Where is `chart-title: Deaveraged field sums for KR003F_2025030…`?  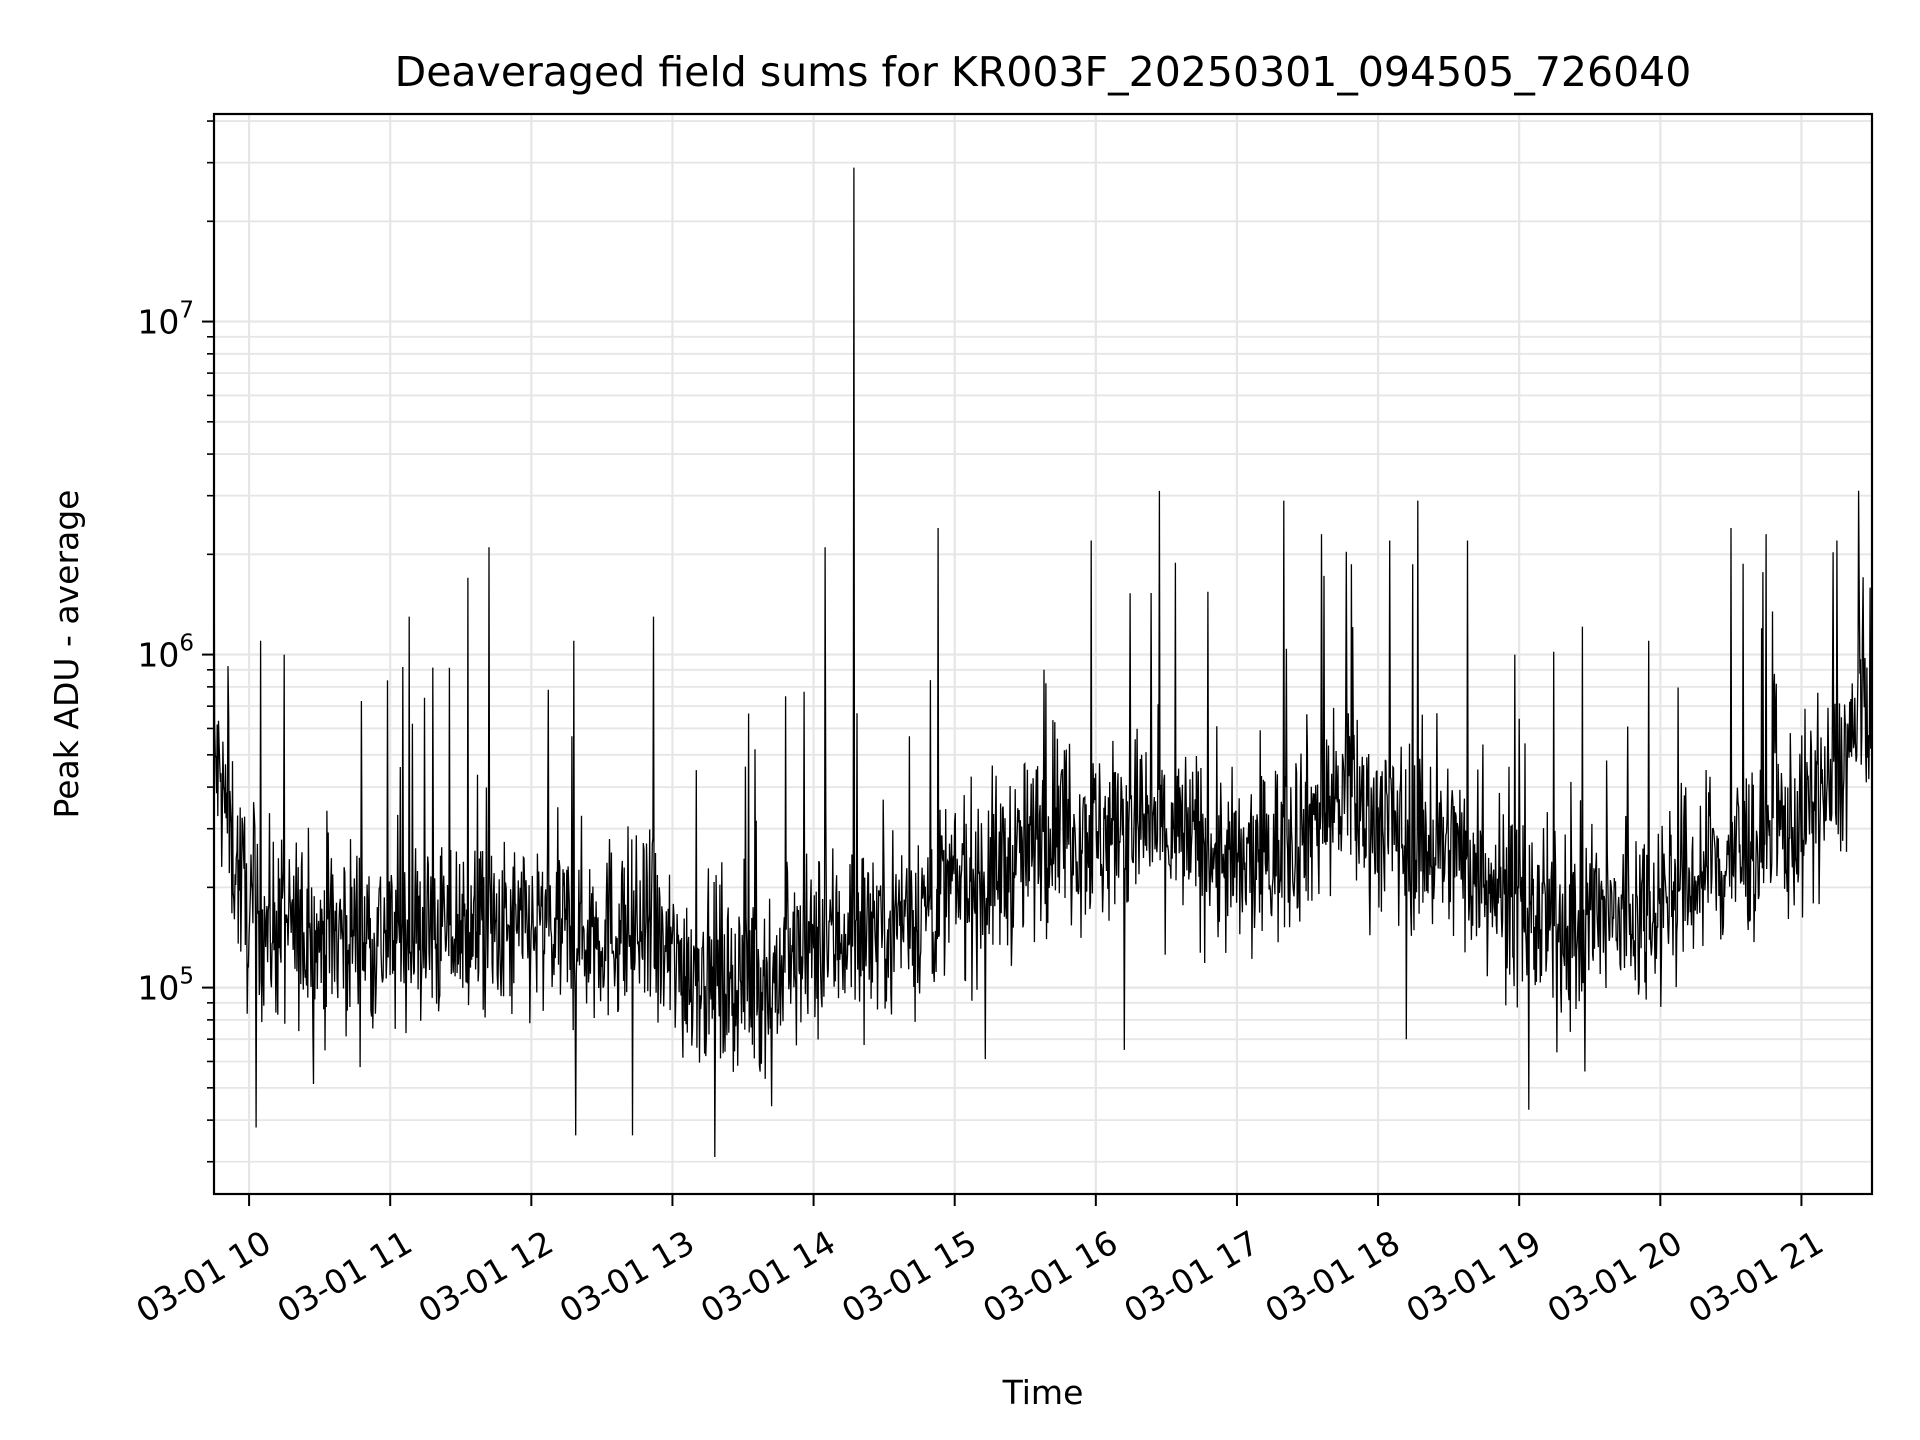 chart-title: Deaveraged field sums for KR003F_2025030… is located at coordinates (1043, 72).